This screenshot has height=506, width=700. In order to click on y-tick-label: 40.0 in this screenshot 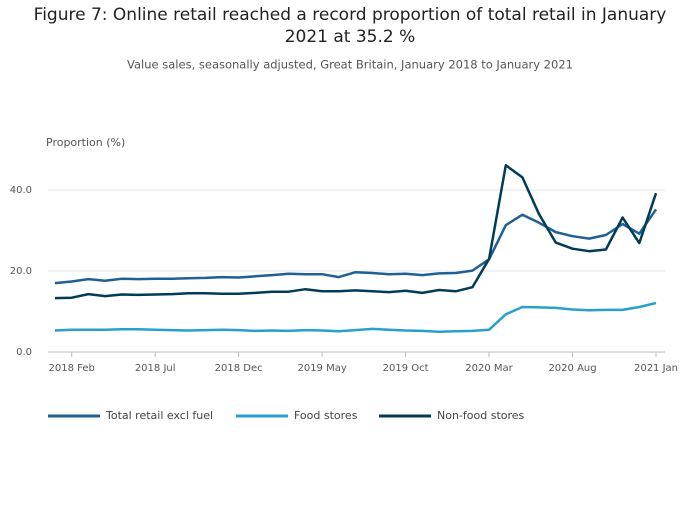, I will do `click(21, 190)`.